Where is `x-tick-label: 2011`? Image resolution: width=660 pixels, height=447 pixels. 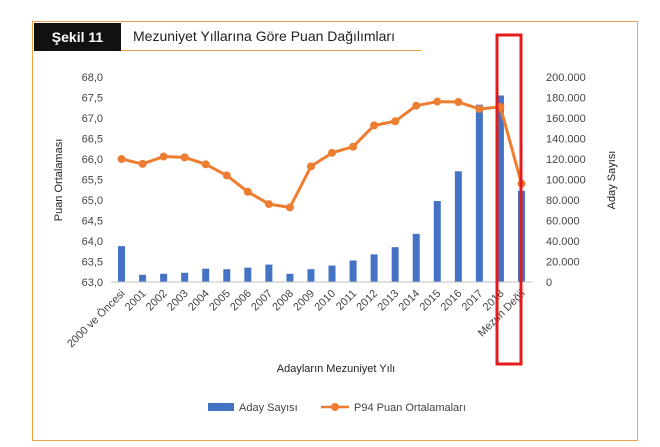
x-tick-label: 2011 is located at coordinates (346, 300).